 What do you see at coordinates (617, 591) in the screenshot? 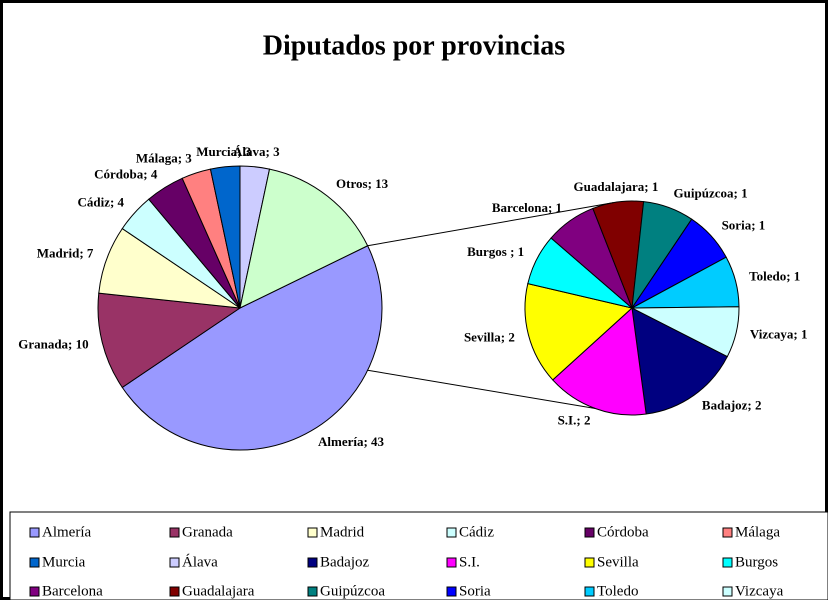
I see `legend-label: Toledo` at bounding box center [617, 591].